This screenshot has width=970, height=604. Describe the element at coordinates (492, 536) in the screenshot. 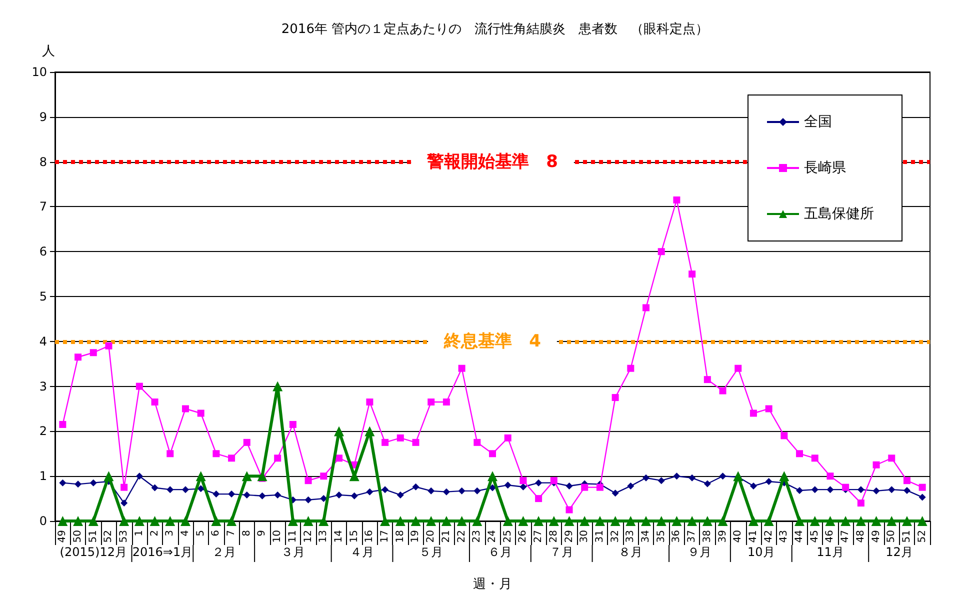

I see `x-tick-label: 24` at that location.